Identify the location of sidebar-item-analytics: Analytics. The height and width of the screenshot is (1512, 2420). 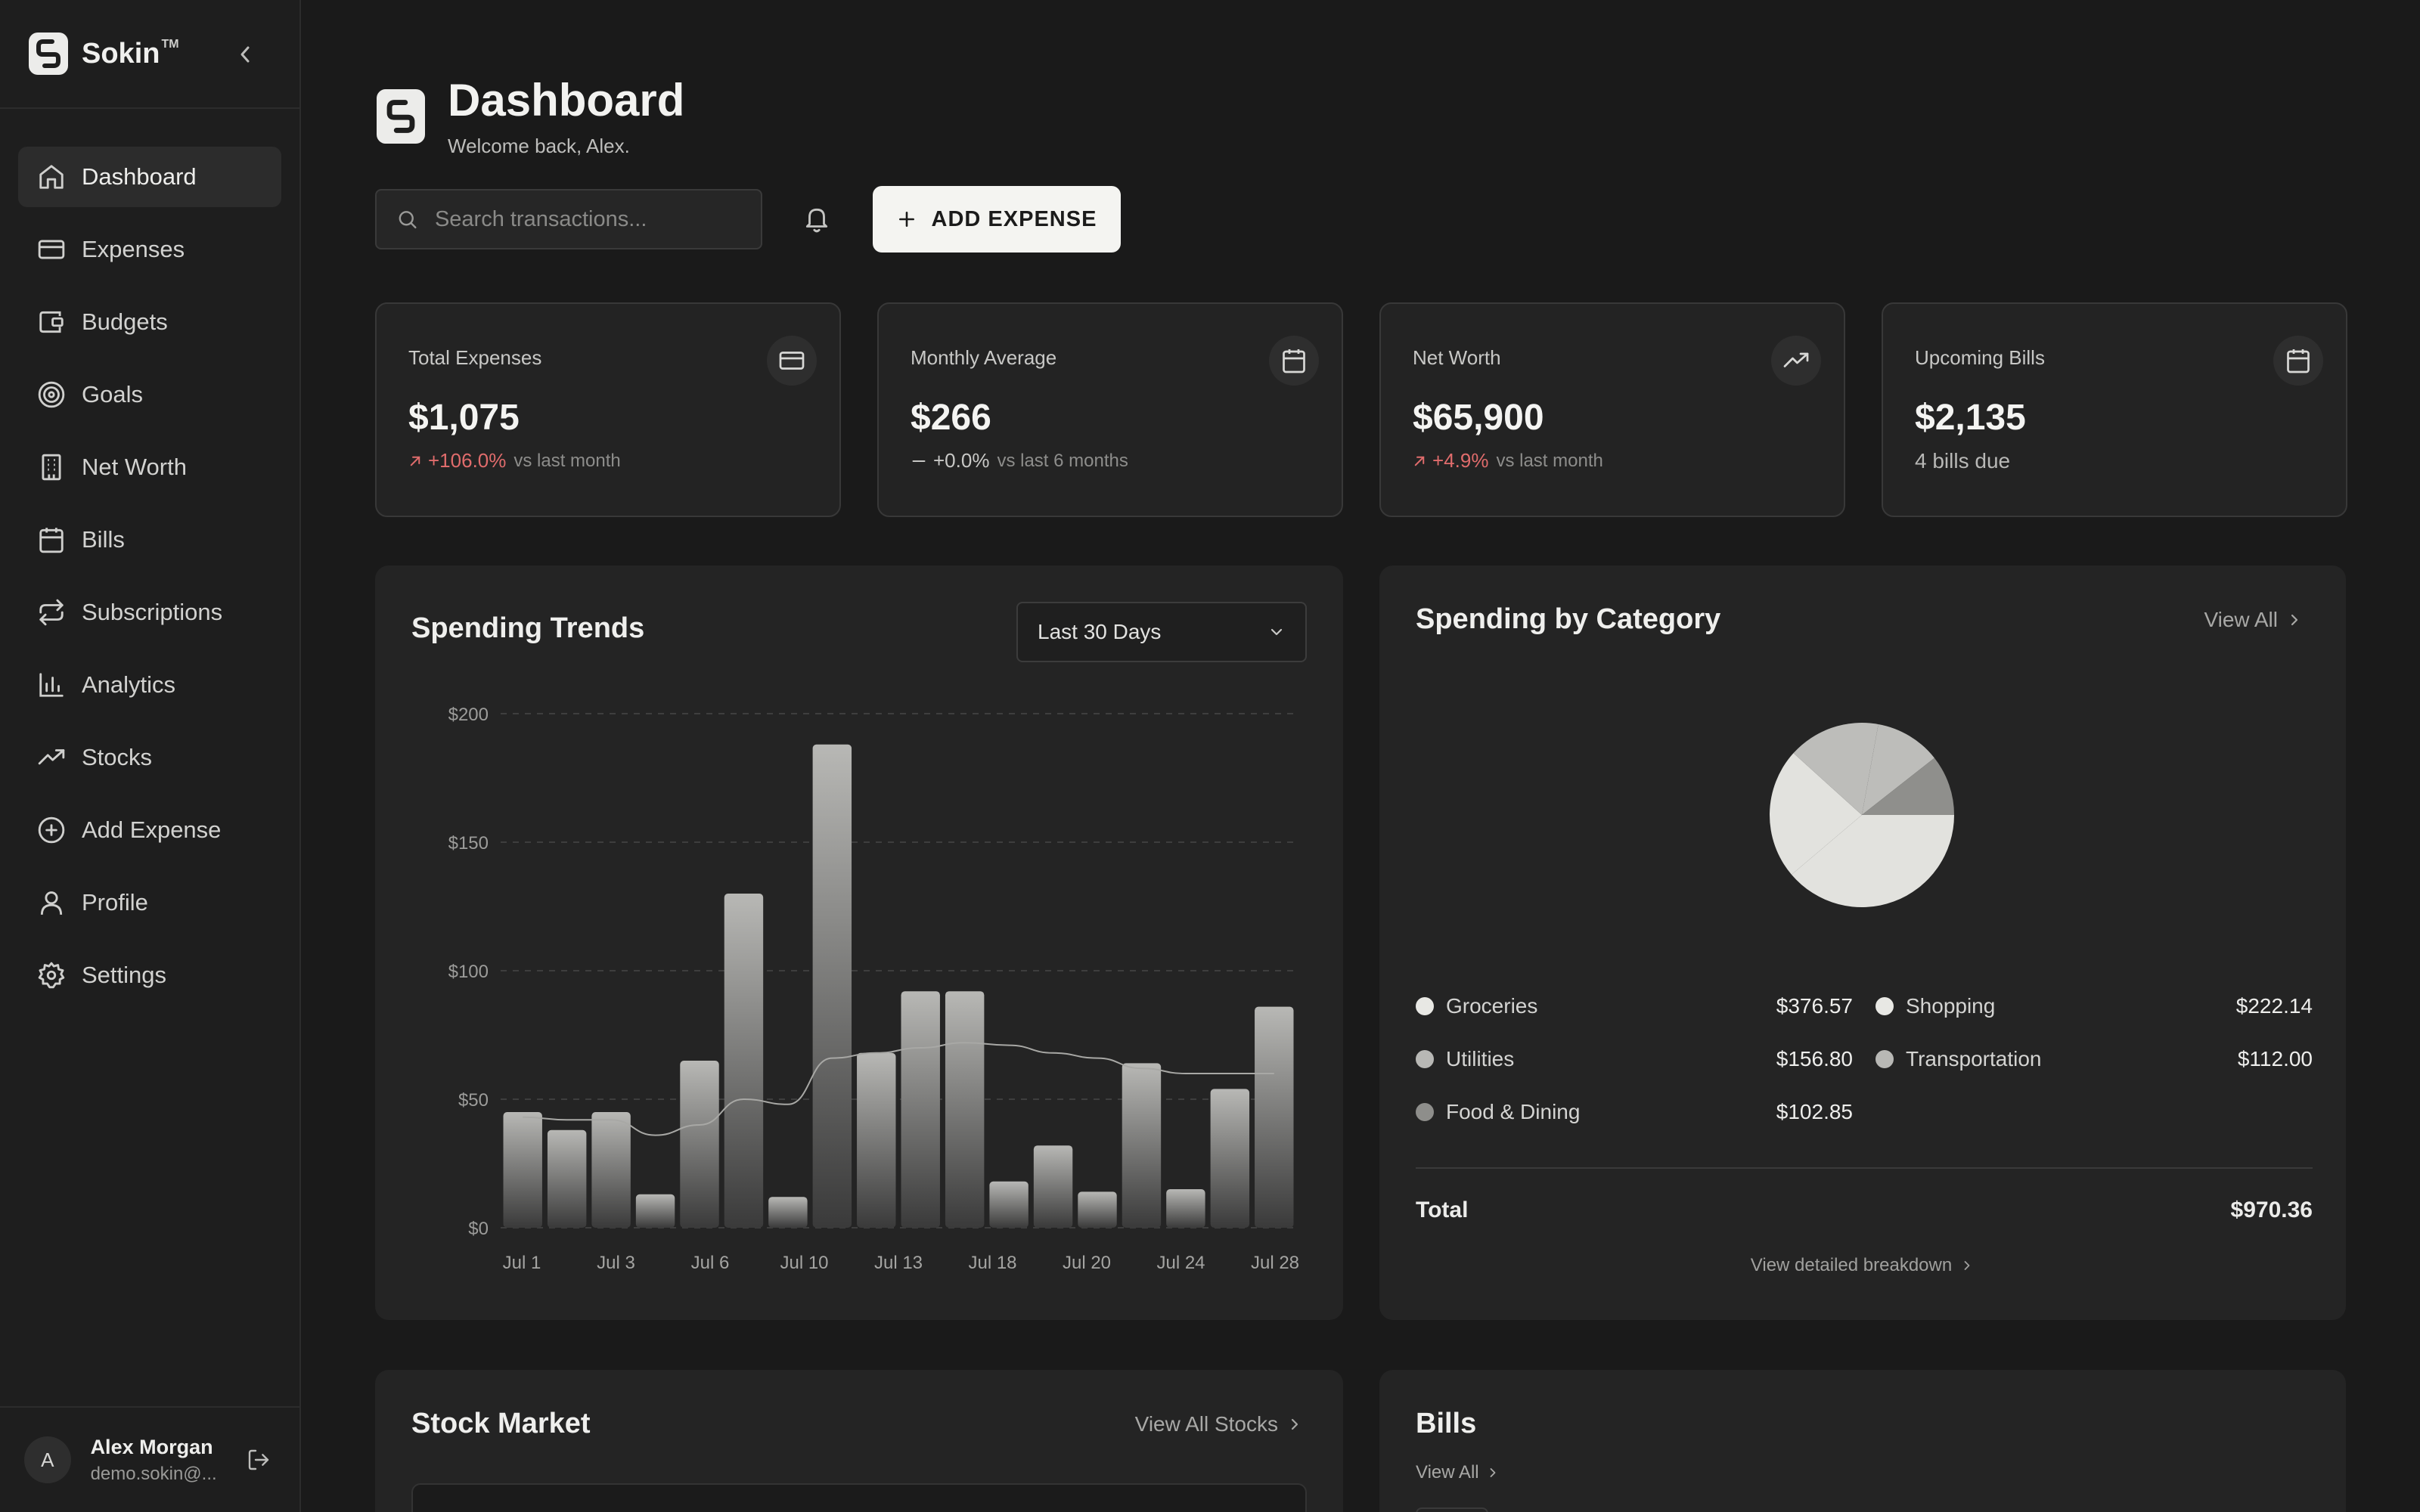
(149, 685).